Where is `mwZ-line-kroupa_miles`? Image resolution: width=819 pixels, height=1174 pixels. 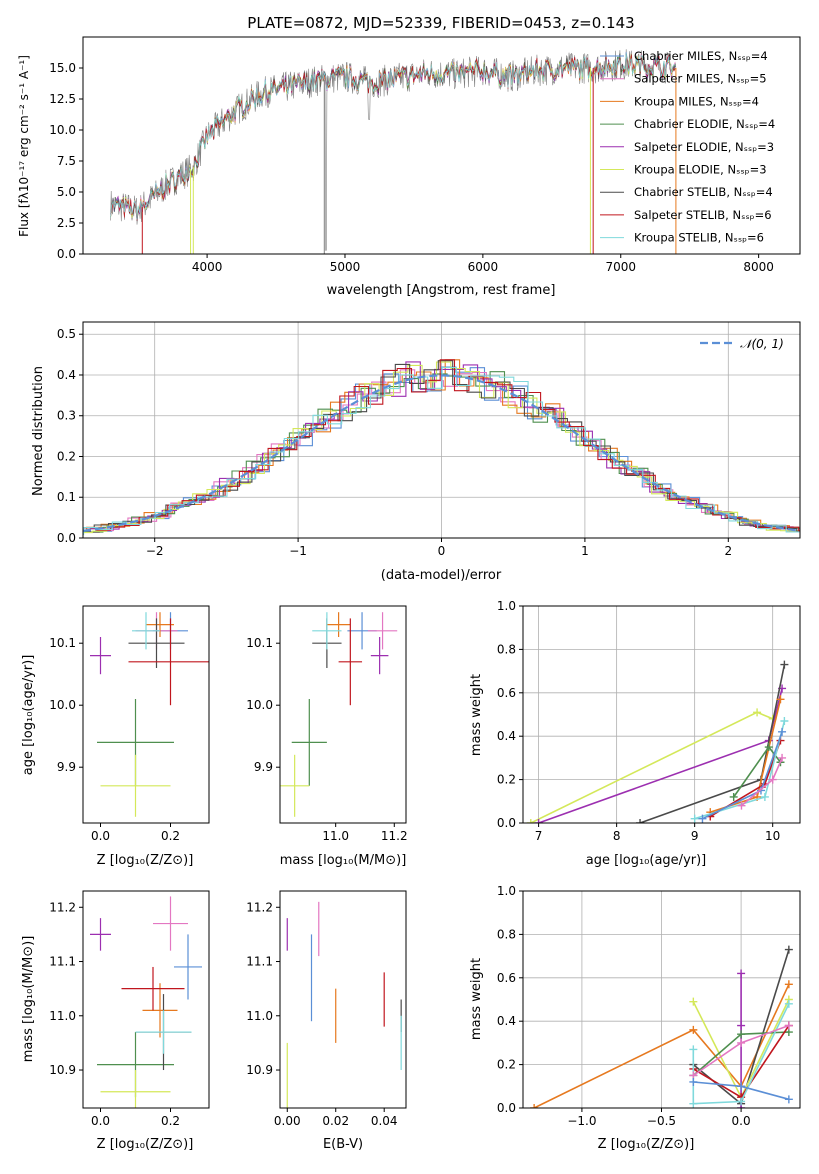
mwZ-line-kroupa_miles is located at coordinates (661, 1045).